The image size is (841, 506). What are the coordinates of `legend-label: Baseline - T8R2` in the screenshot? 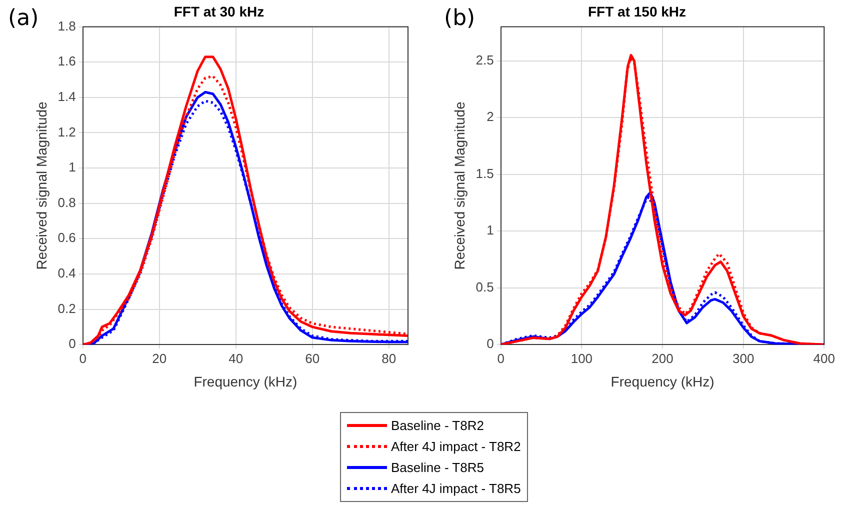 It's located at (437, 425).